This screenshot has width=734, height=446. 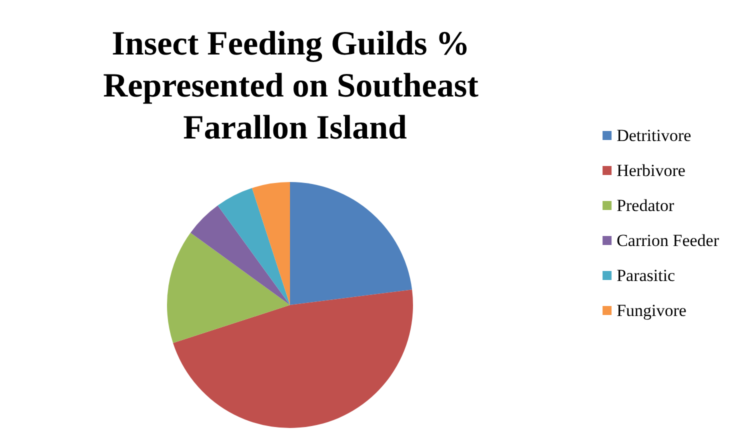 What do you see at coordinates (645, 205) in the screenshot?
I see `legend-label: Predator` at bounding box center [645, 205].